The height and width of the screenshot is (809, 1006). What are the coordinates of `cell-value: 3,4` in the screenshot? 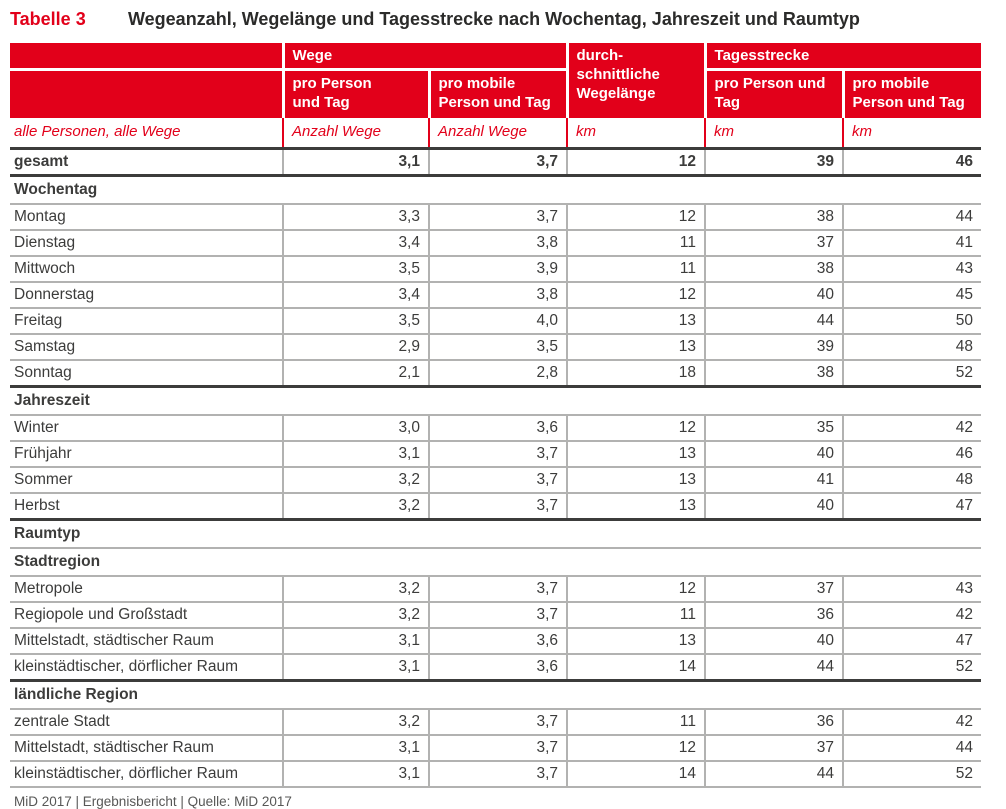 It's located at (355, 295).